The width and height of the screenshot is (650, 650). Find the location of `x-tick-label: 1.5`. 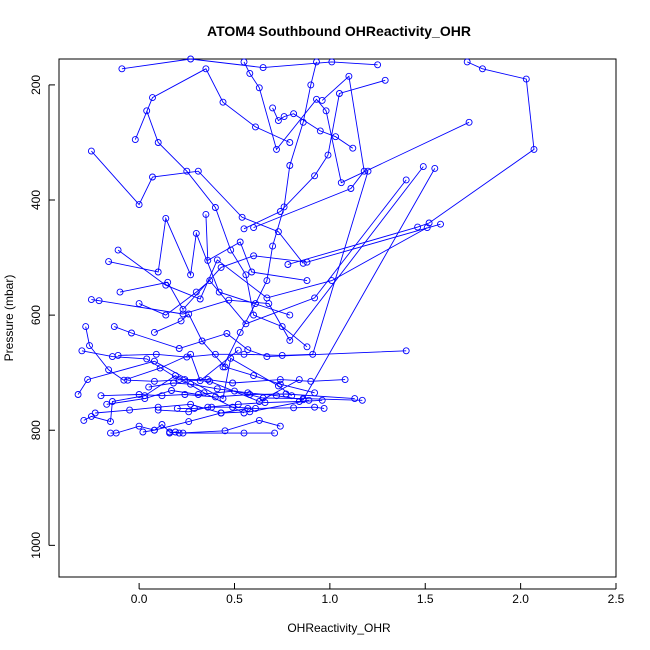

x-tick-label: 1.5 is located at coordinates (425, 599).